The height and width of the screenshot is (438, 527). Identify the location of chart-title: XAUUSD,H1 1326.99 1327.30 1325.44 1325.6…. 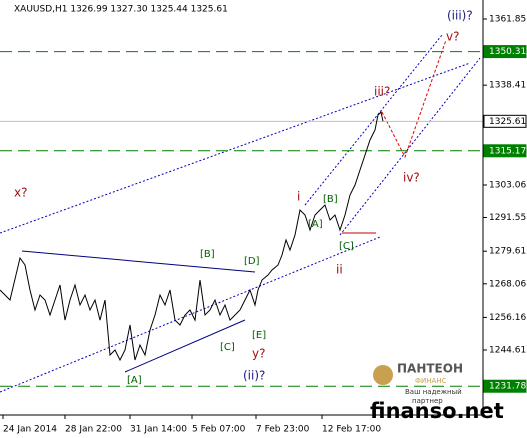
(121, 10).